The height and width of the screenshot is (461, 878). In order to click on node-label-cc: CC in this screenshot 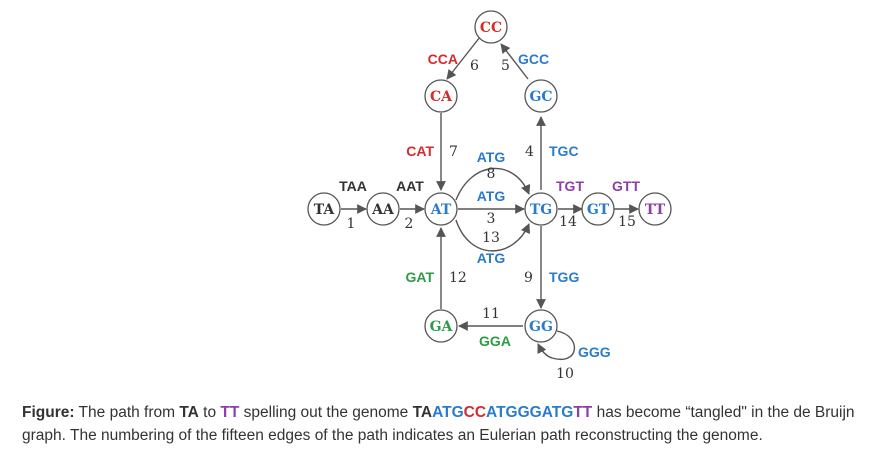, I will do `click(491, 28)`.